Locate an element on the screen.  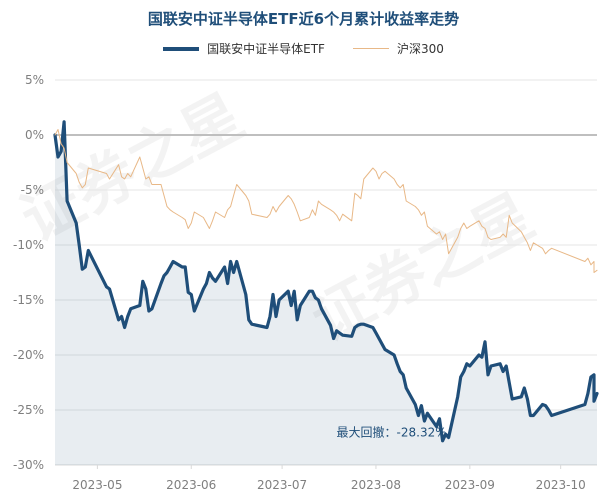
x-tick-label: 2023-08 is located at coordinates (376, 485).